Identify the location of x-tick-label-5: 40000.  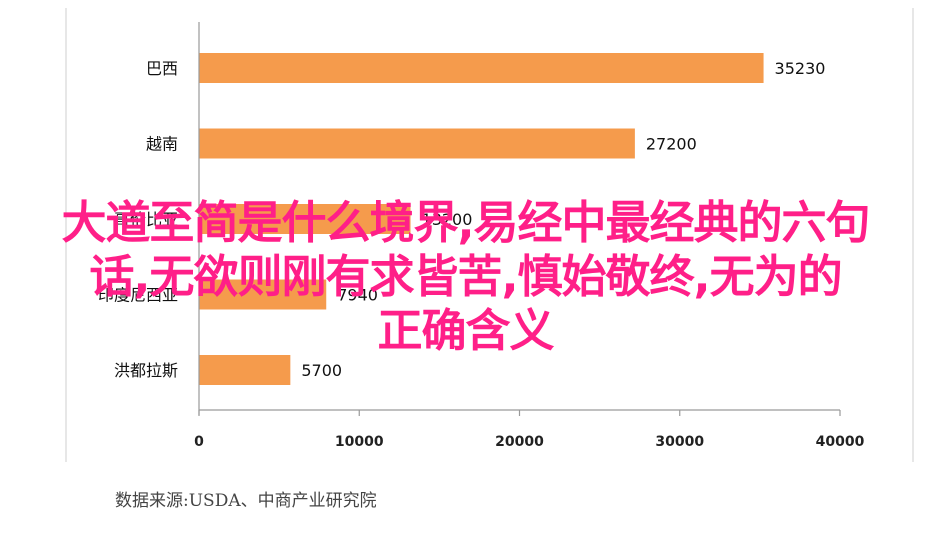
(840, 442).